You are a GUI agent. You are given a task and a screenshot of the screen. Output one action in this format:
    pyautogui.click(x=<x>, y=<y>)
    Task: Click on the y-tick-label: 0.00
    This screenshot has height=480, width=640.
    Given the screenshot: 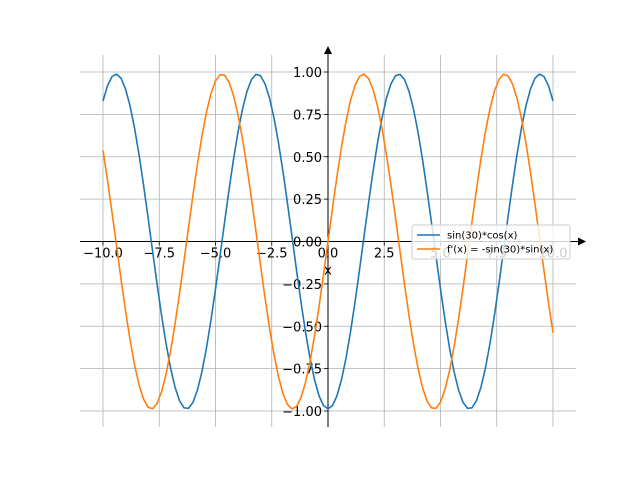 What is the action you would take?
    pyautogui.click(x=307, y=243)
    